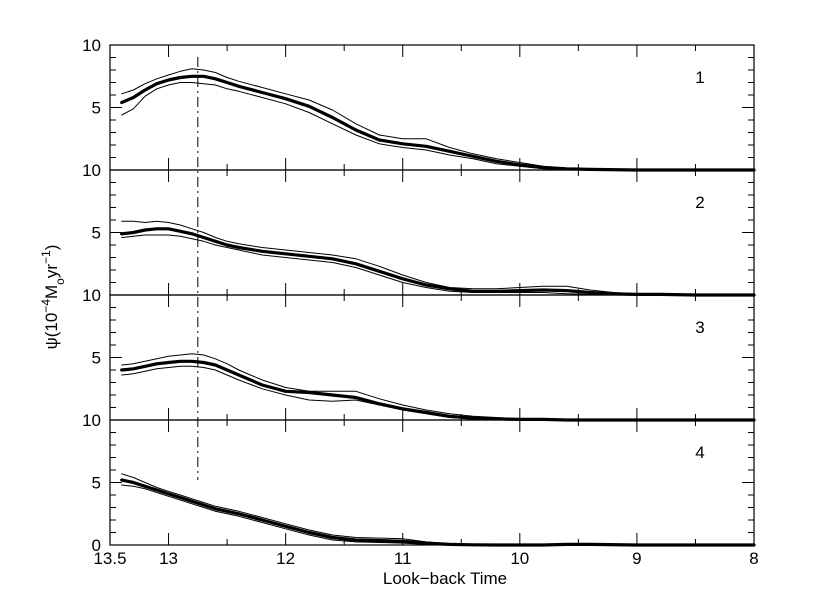  Describe the element at coordinates (285, 558) in the screenshot. I see `xtick-label: 12` at that location.